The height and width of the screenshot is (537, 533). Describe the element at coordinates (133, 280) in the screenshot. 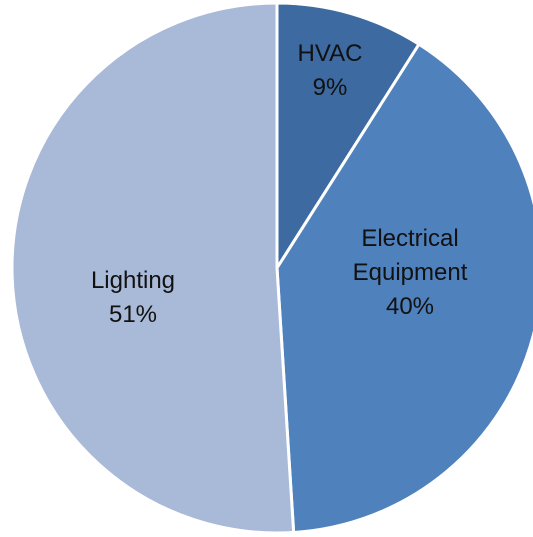

I see `data-label-line: Lighting` at that location.